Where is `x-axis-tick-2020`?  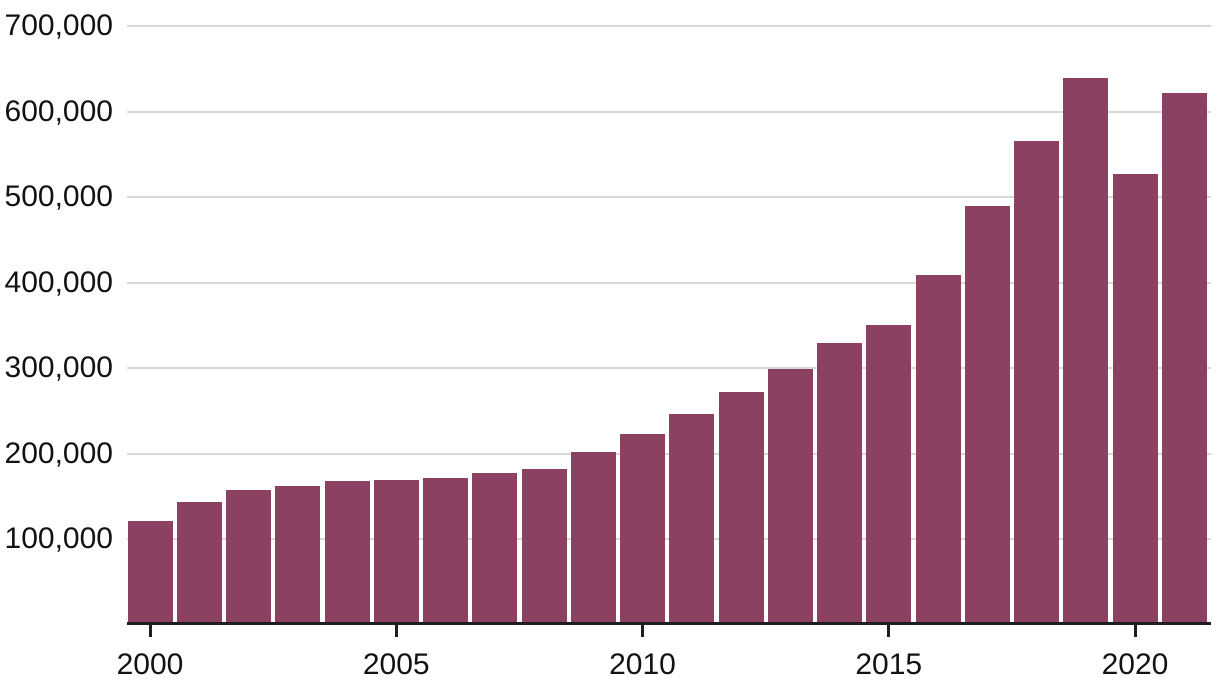
x-axis-tick-2020 is located at coordinates (1135, 631).